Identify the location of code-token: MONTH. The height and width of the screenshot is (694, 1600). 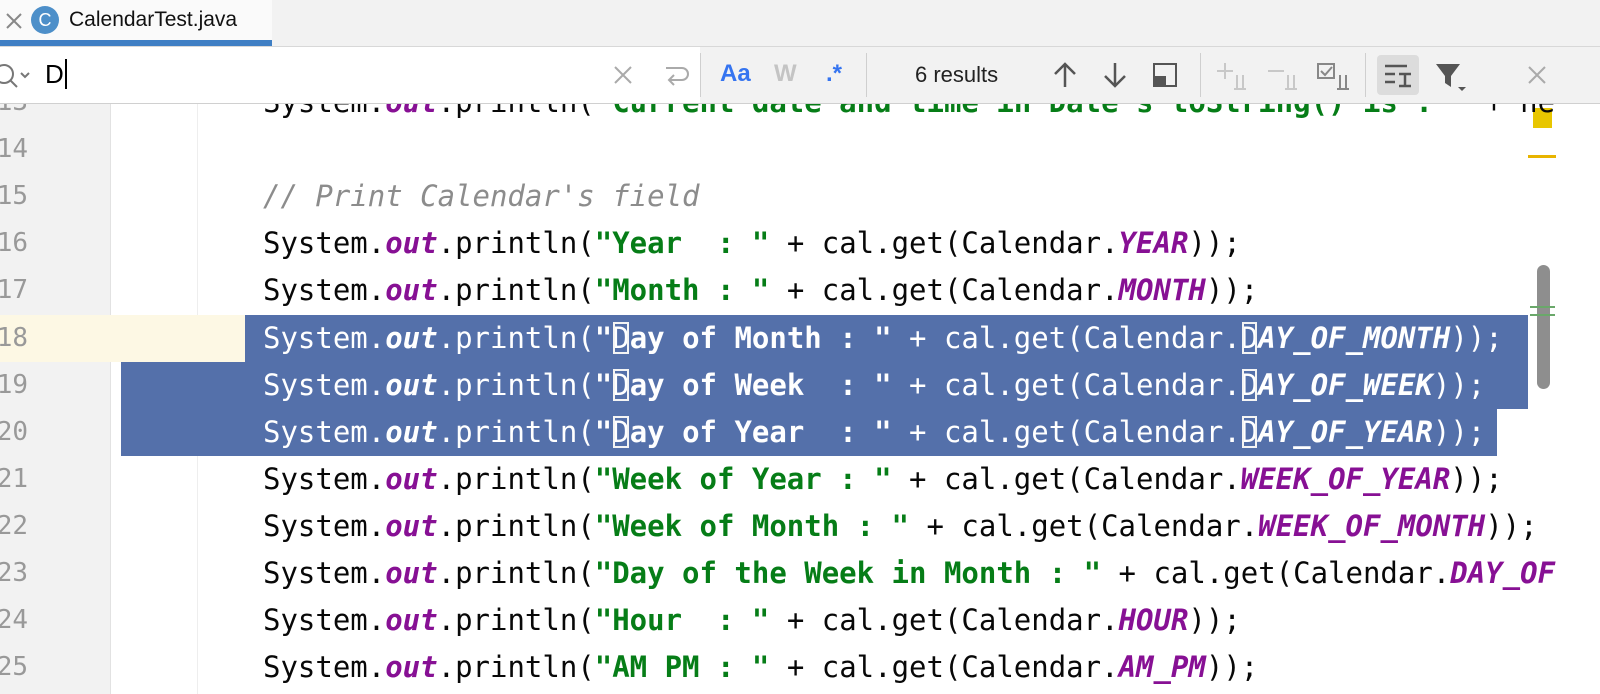
(1162, 290).